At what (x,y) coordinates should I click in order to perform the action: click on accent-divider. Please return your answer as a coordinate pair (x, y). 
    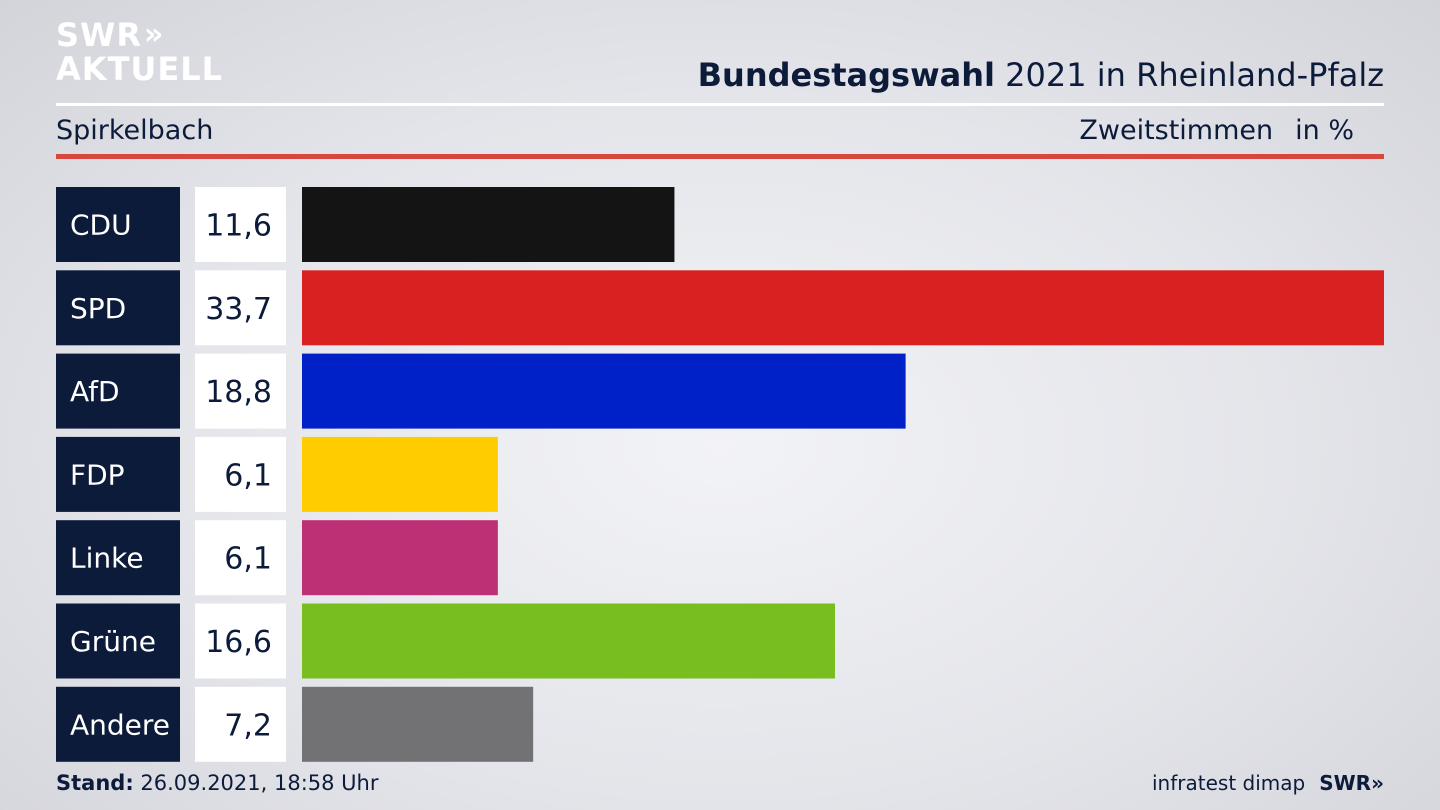
    Looking at the image, I should click on (720, 156).